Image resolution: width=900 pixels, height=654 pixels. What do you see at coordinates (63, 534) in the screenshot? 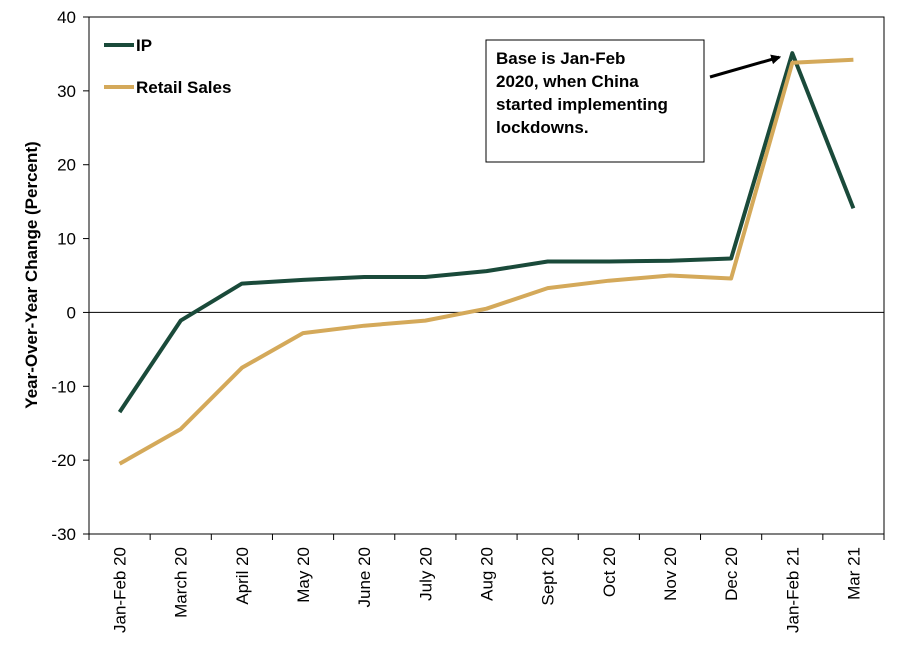
I see `y-tick-label: -30` at bounding box center [63, 534].